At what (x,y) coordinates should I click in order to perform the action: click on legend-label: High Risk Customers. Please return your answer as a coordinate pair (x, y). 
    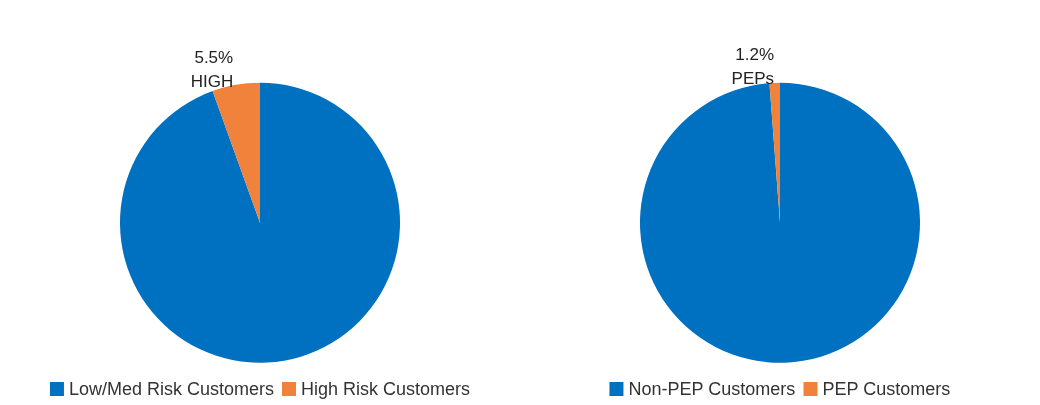
    Looking at the image, I should click on (386, 389).